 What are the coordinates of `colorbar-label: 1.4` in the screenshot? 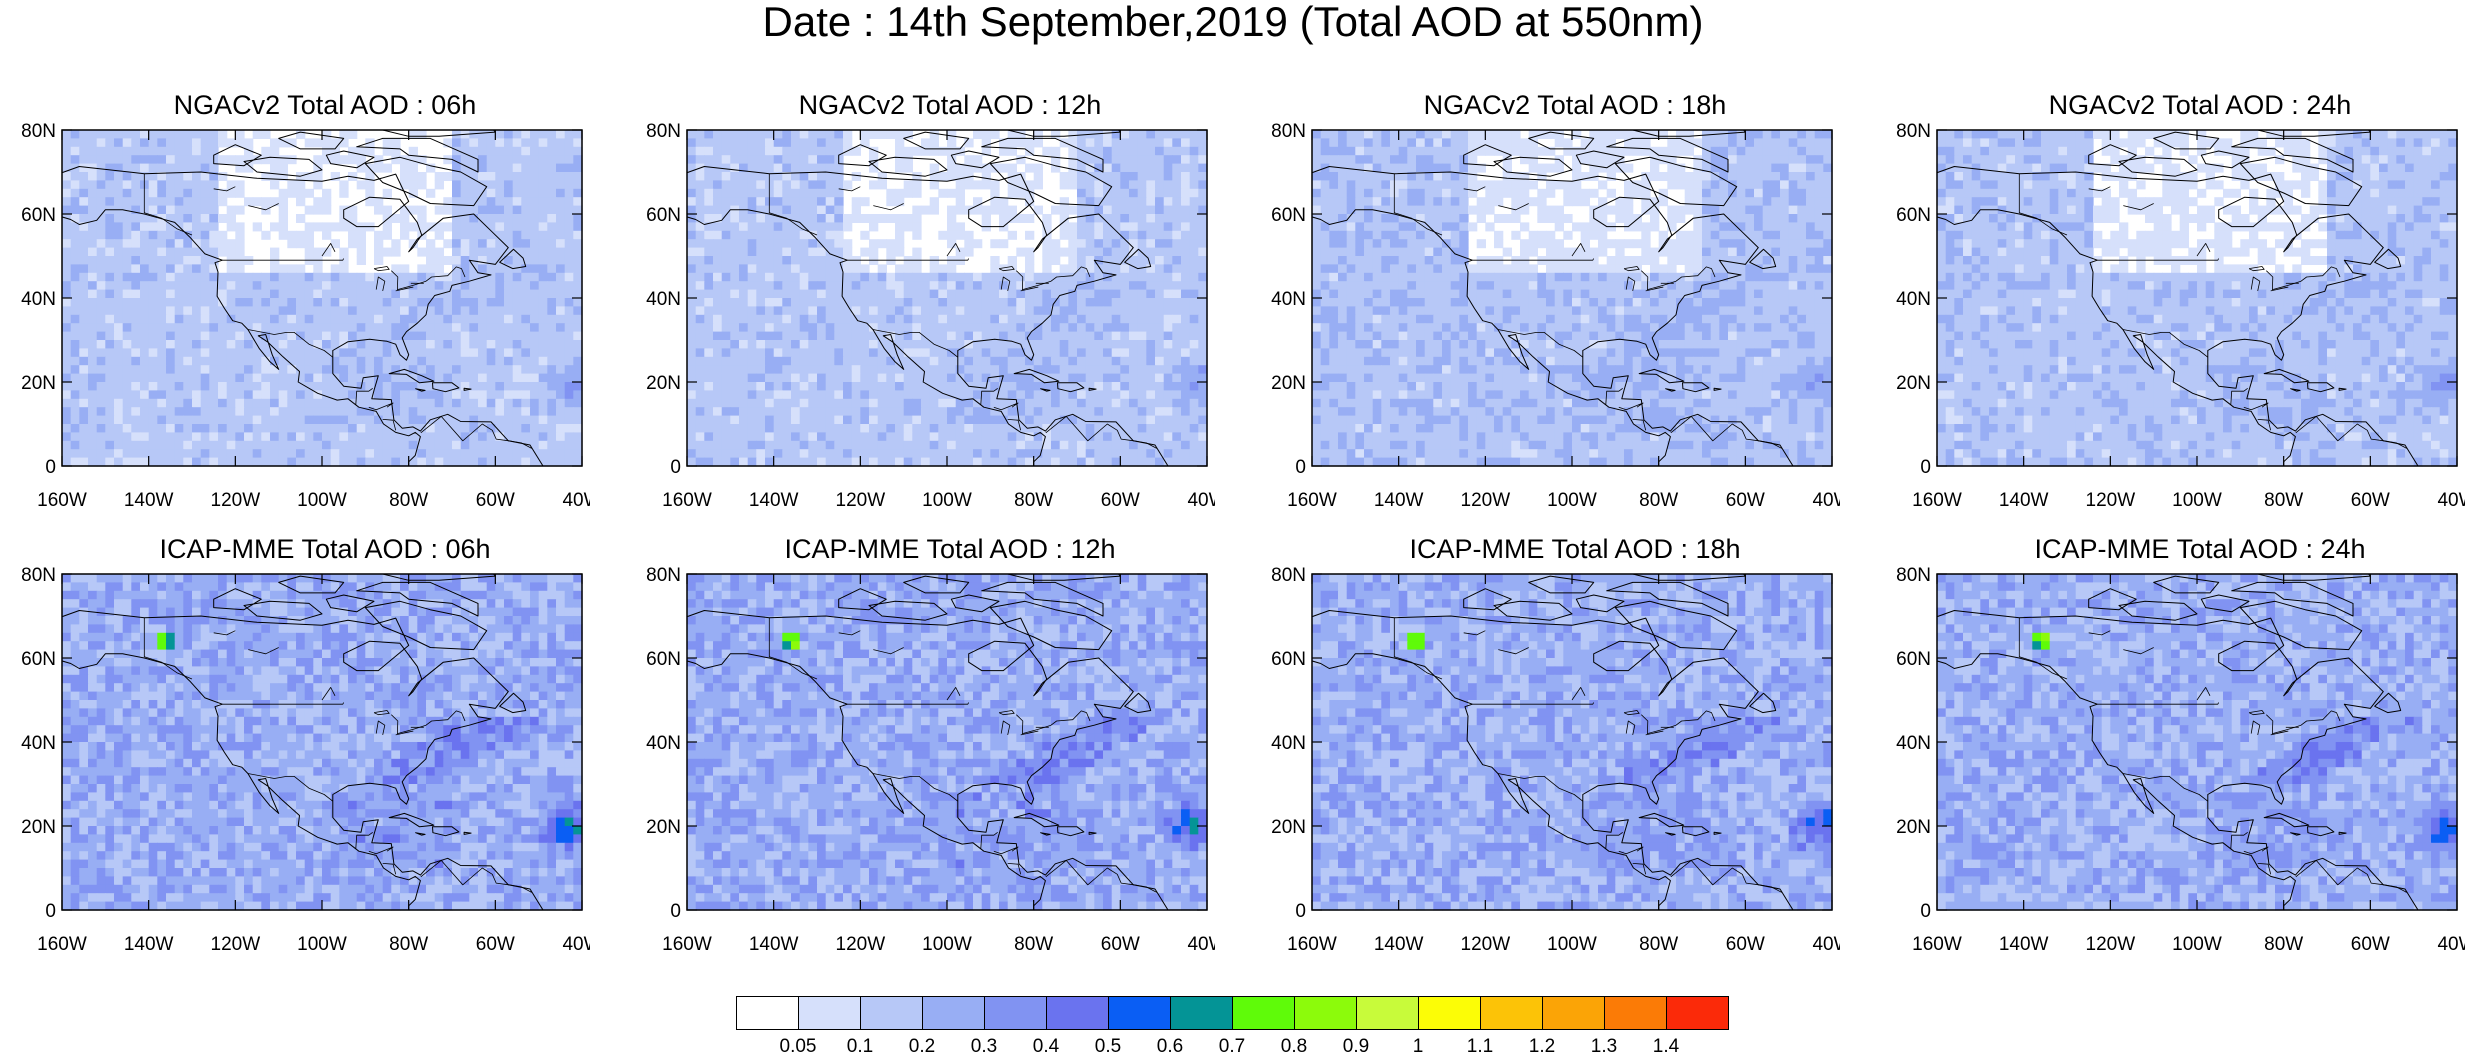 It's located at (1666, 1047).